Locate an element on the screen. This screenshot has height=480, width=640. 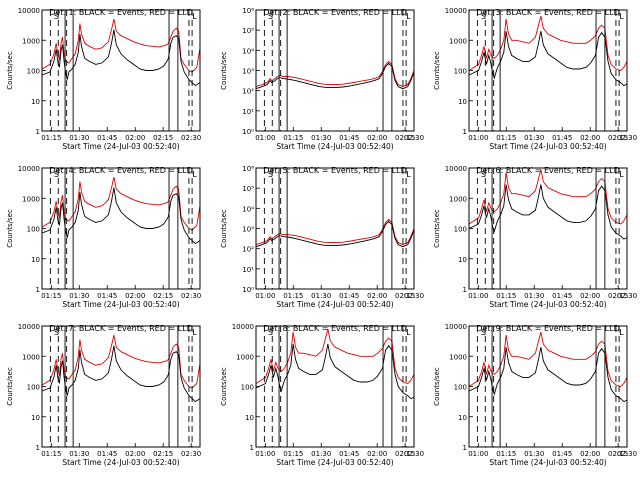
y-tick-label: 10¹ is located at coordinates (248, 270).